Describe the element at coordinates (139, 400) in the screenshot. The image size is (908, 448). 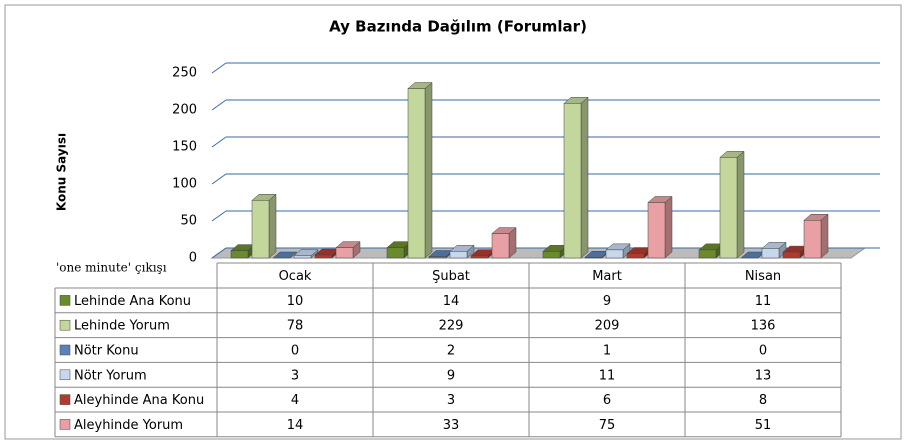
I see `legend-label: Aleyhinde Ana Konu` at that location.